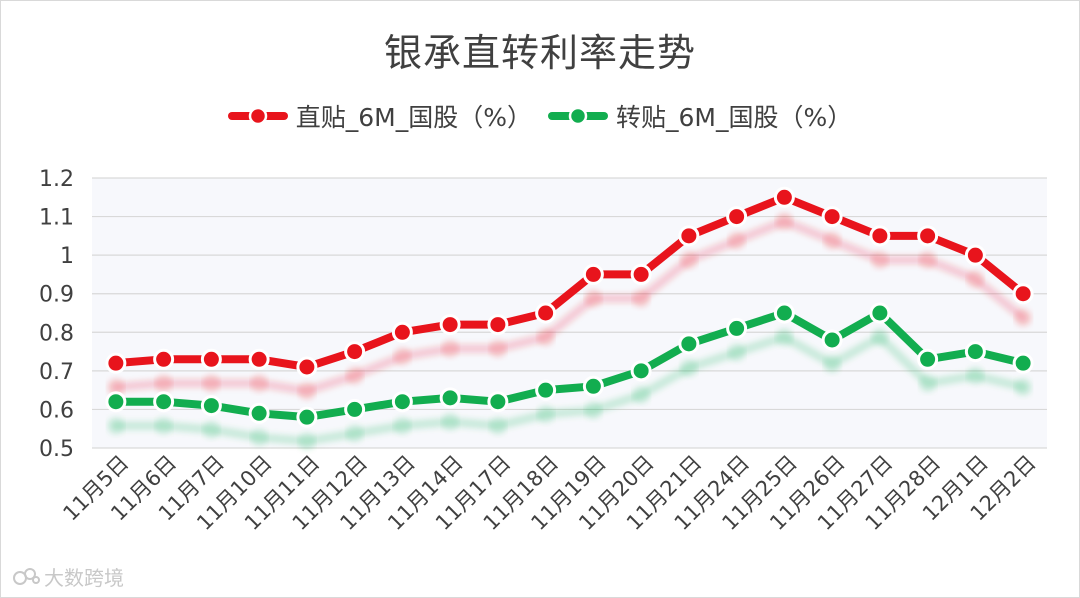 This screenshot has height=598, width=1080. Describe the element at coordinates (56, 295) in the screenshot. I see `y-tick-label: 0.9` at that location.